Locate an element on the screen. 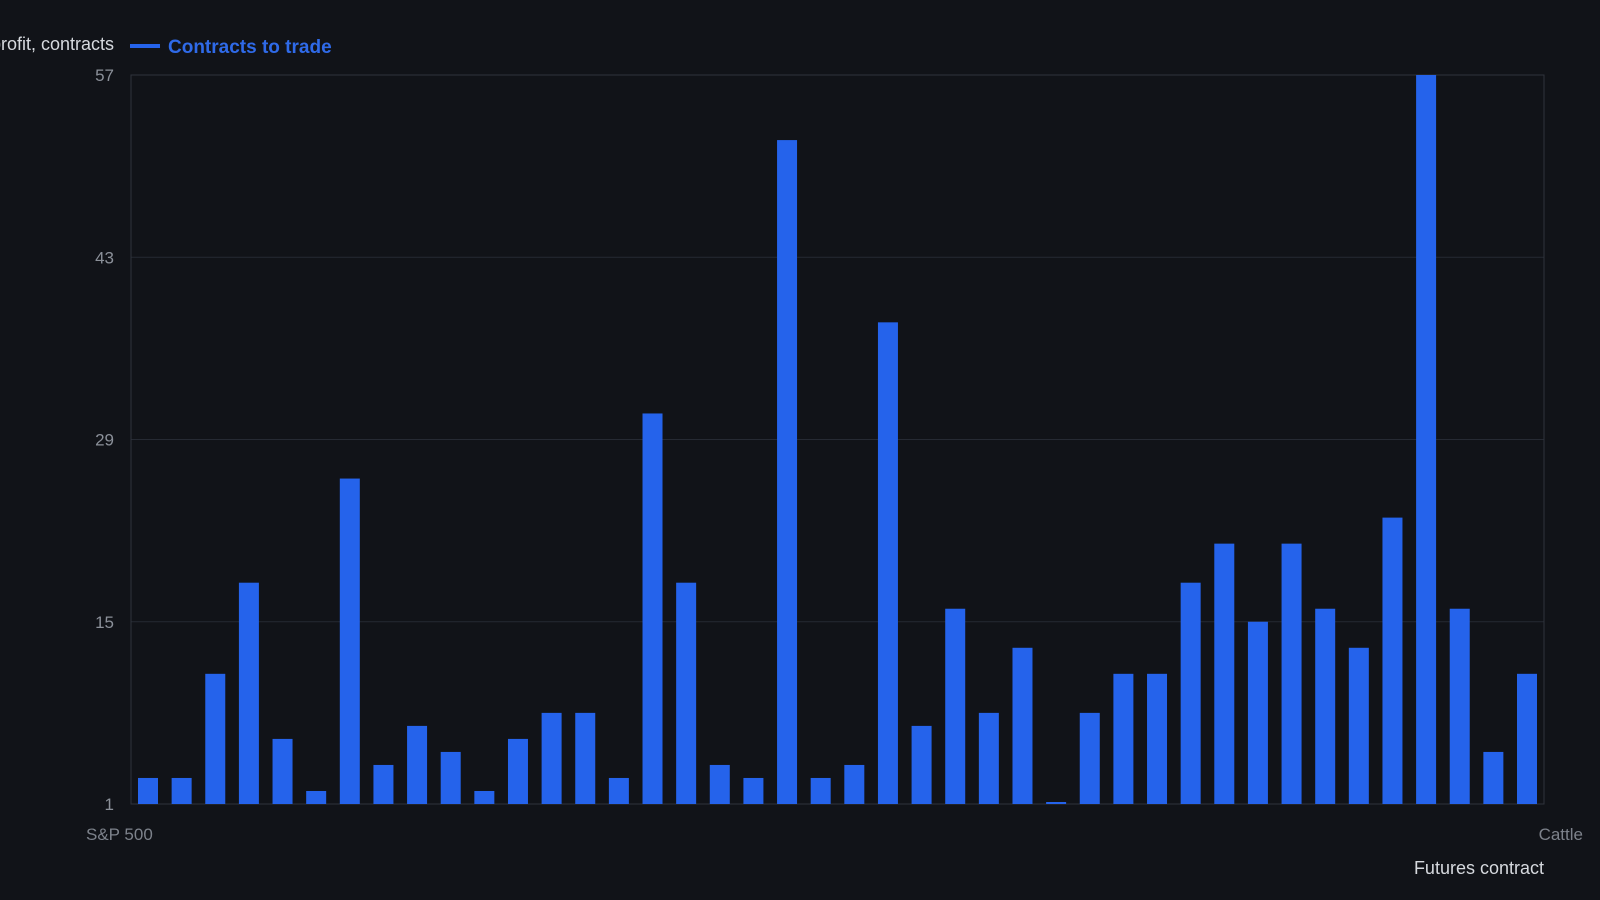  legend-label: Contracts to trade is located at coordinates (250, 47).